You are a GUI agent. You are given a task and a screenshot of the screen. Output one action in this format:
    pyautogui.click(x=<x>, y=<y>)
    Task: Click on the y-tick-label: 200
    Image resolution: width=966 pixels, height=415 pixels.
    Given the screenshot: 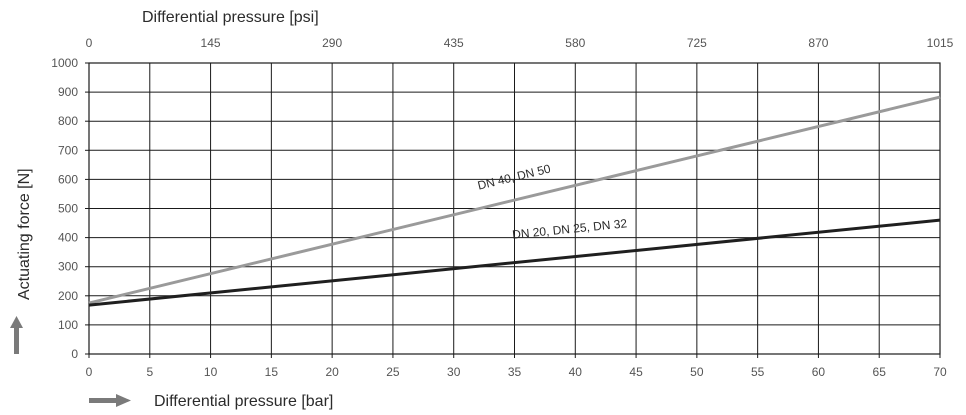 What is the action you would take?
    pyautogui.click(x=68, y=296)
    